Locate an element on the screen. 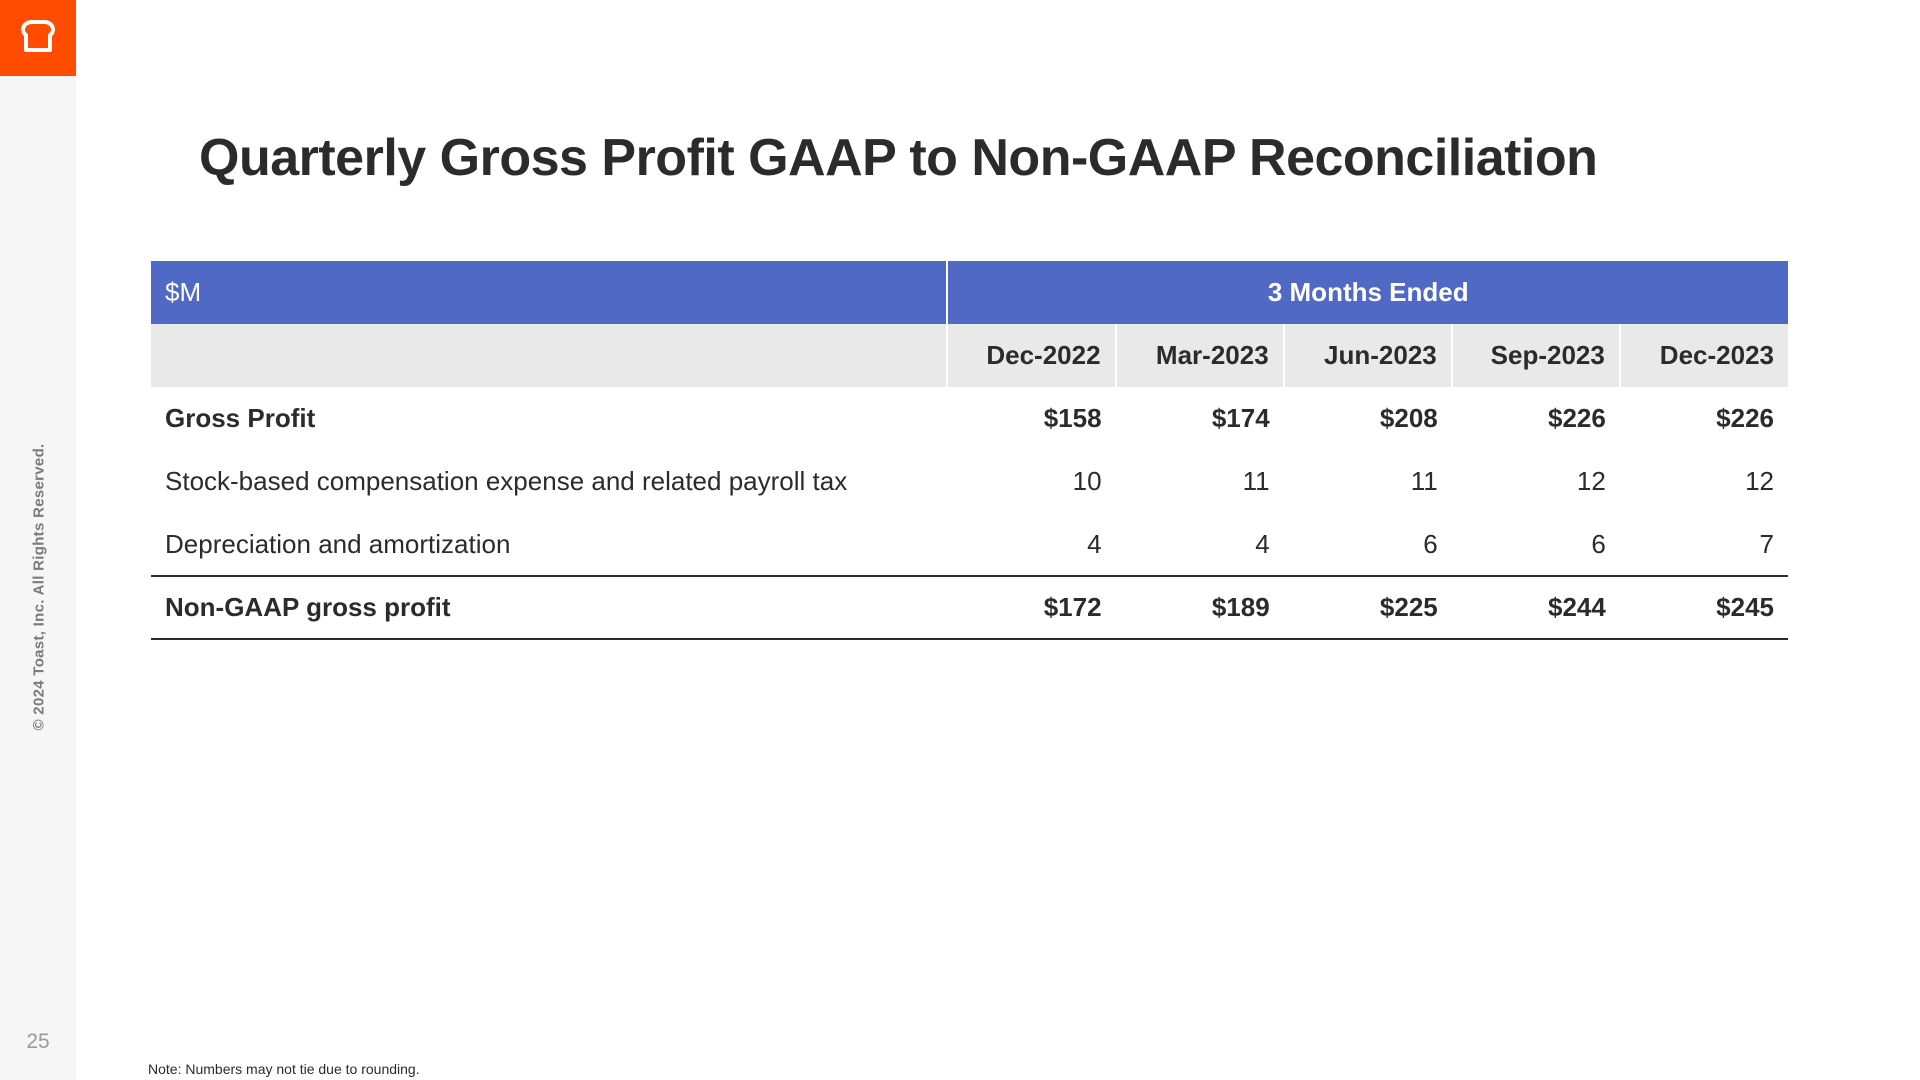  table-cell: 7 is located at coordinates (1766, 543).